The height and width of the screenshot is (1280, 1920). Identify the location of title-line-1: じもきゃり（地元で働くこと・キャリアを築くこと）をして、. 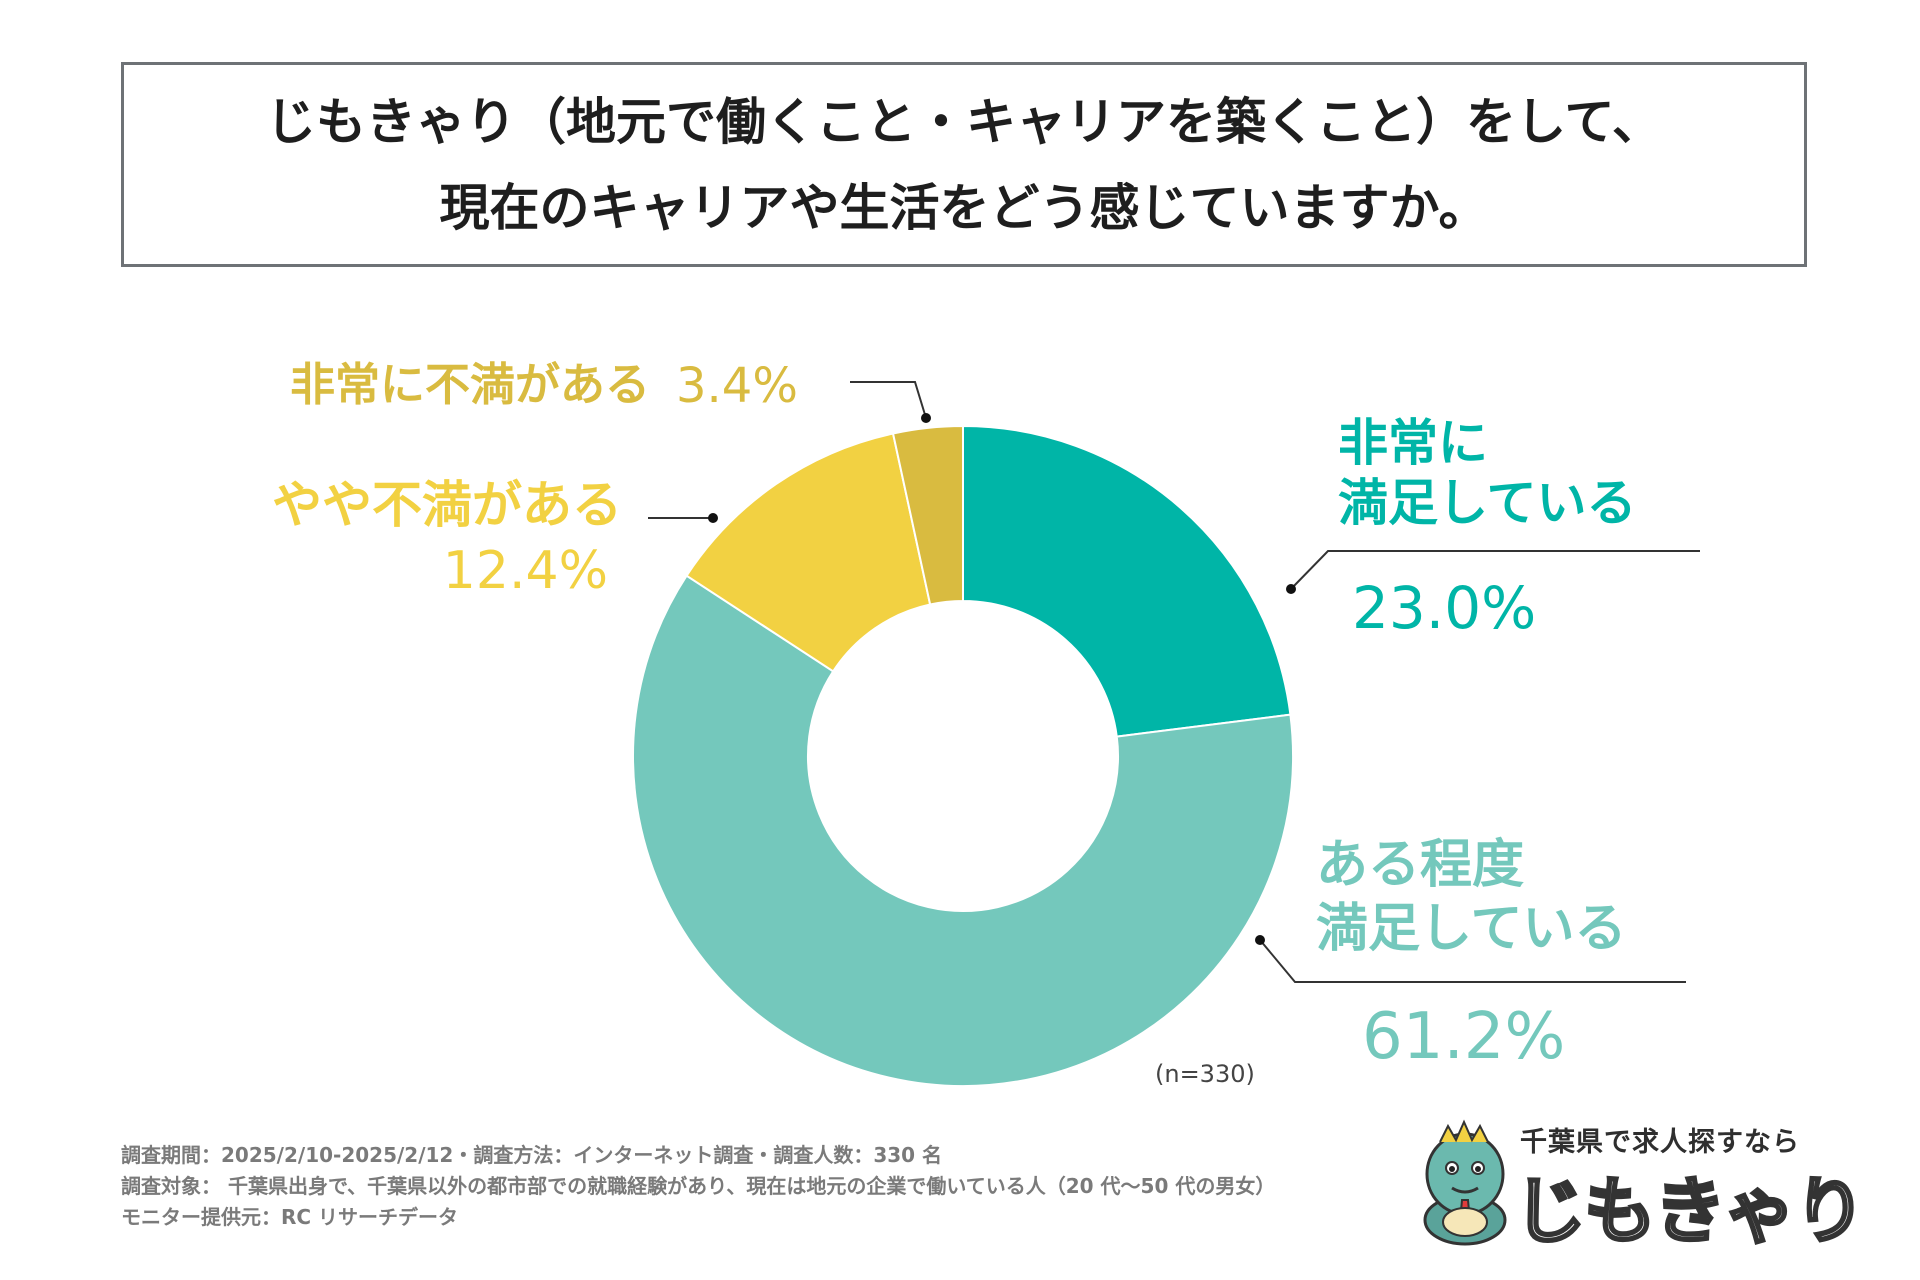
(964, 121).